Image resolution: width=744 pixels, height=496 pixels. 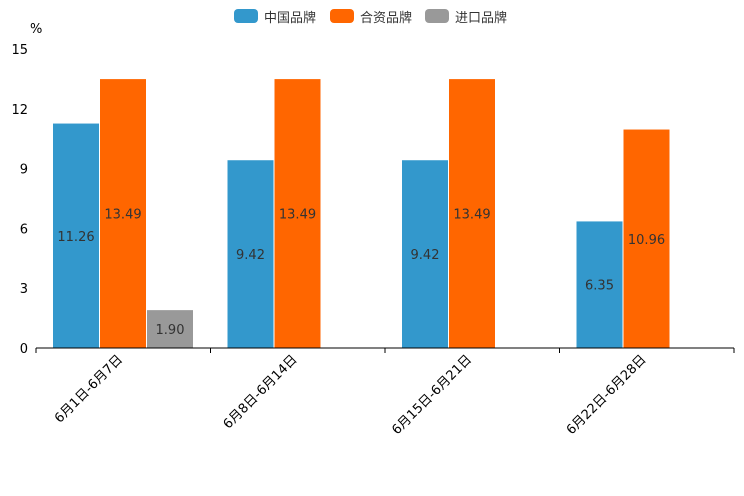 What do you see at coordinates (437, 16) in the screenshot?
I see `legend-swatch-import-brand` at bounding box center [437, 16].